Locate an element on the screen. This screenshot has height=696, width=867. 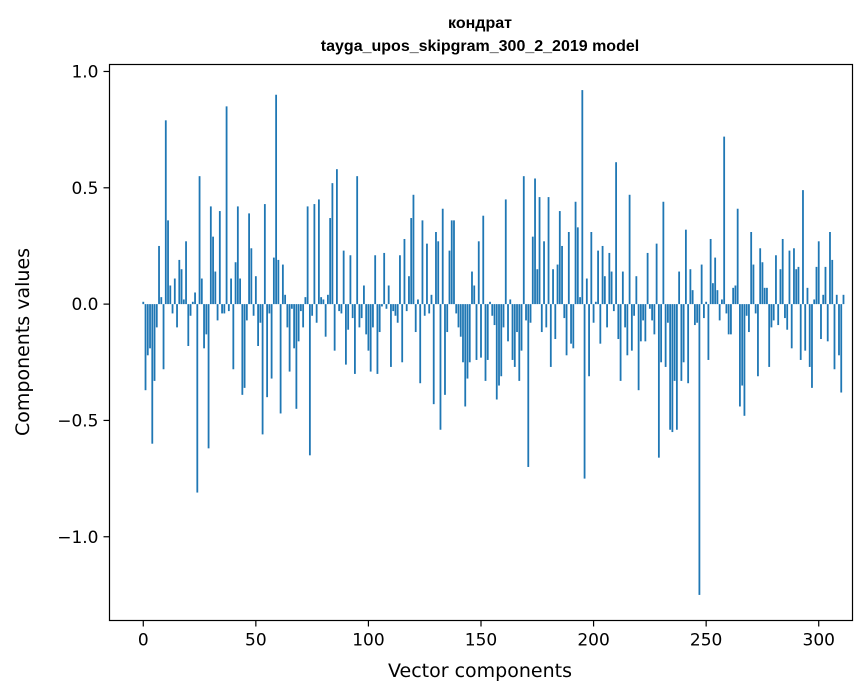
y-axis-label: Components values is located at coordinates (23, 342).